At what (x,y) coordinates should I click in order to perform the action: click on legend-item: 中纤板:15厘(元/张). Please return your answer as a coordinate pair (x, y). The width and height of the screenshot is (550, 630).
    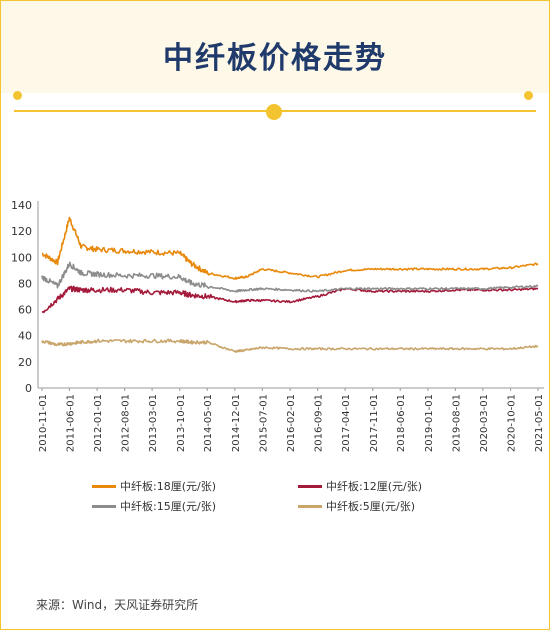
    Looking at the image, I should click on (154, 506).